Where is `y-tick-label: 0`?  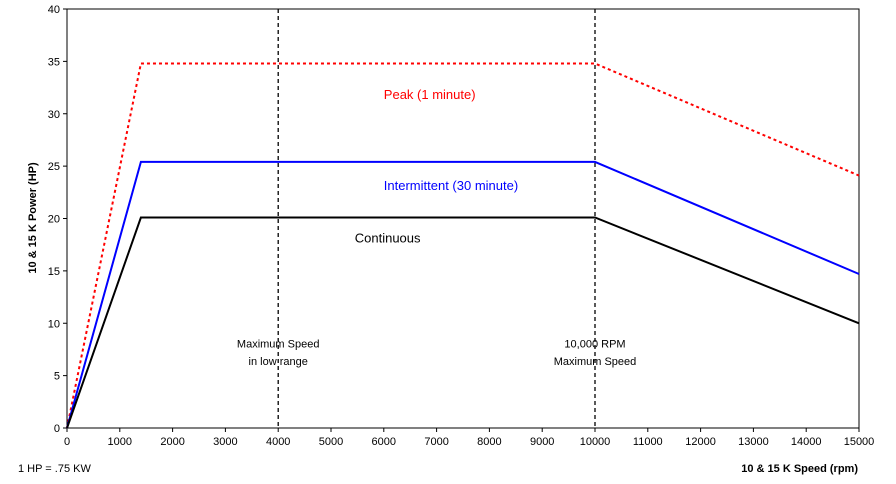
y-tick-label: 0 is located at coordinates (57, 429).